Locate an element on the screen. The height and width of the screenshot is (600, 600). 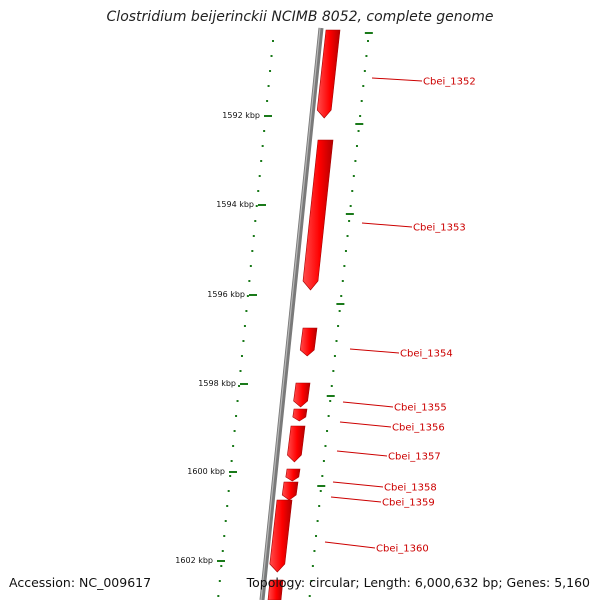
gene-label: Cbei_1360 is located at coordinates (402, 549).